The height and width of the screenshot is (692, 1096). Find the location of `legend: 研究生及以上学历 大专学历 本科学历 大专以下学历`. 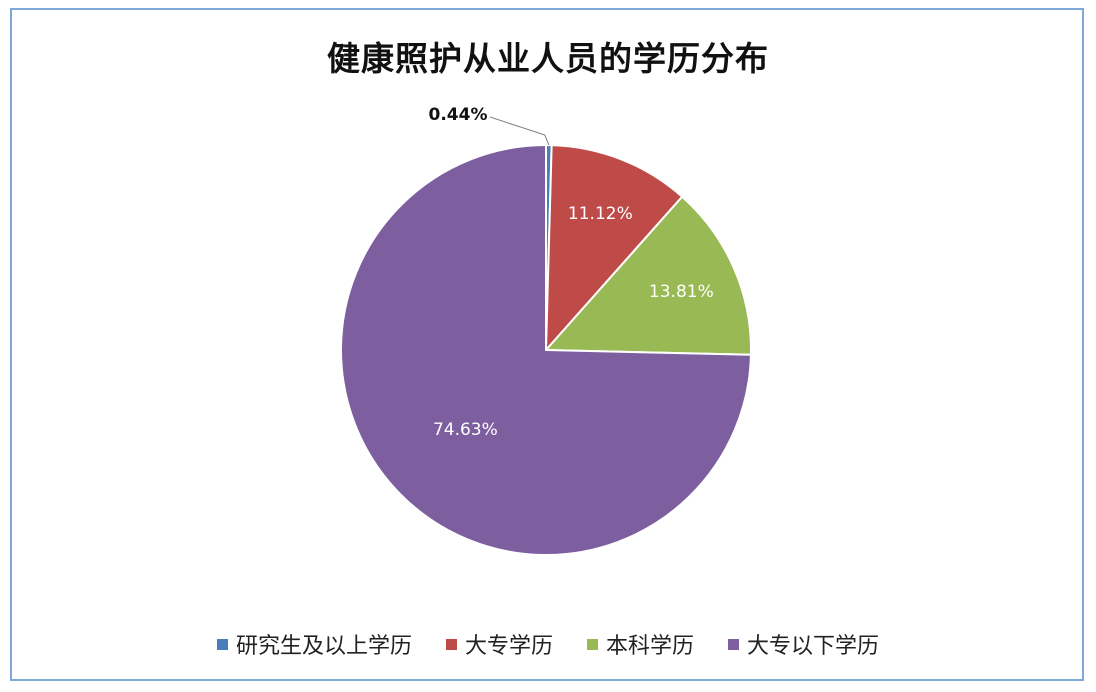

legend: 研究生及以上学历 大专学历 本科学历 大专以下学历 is located at coordinates (548, 644).